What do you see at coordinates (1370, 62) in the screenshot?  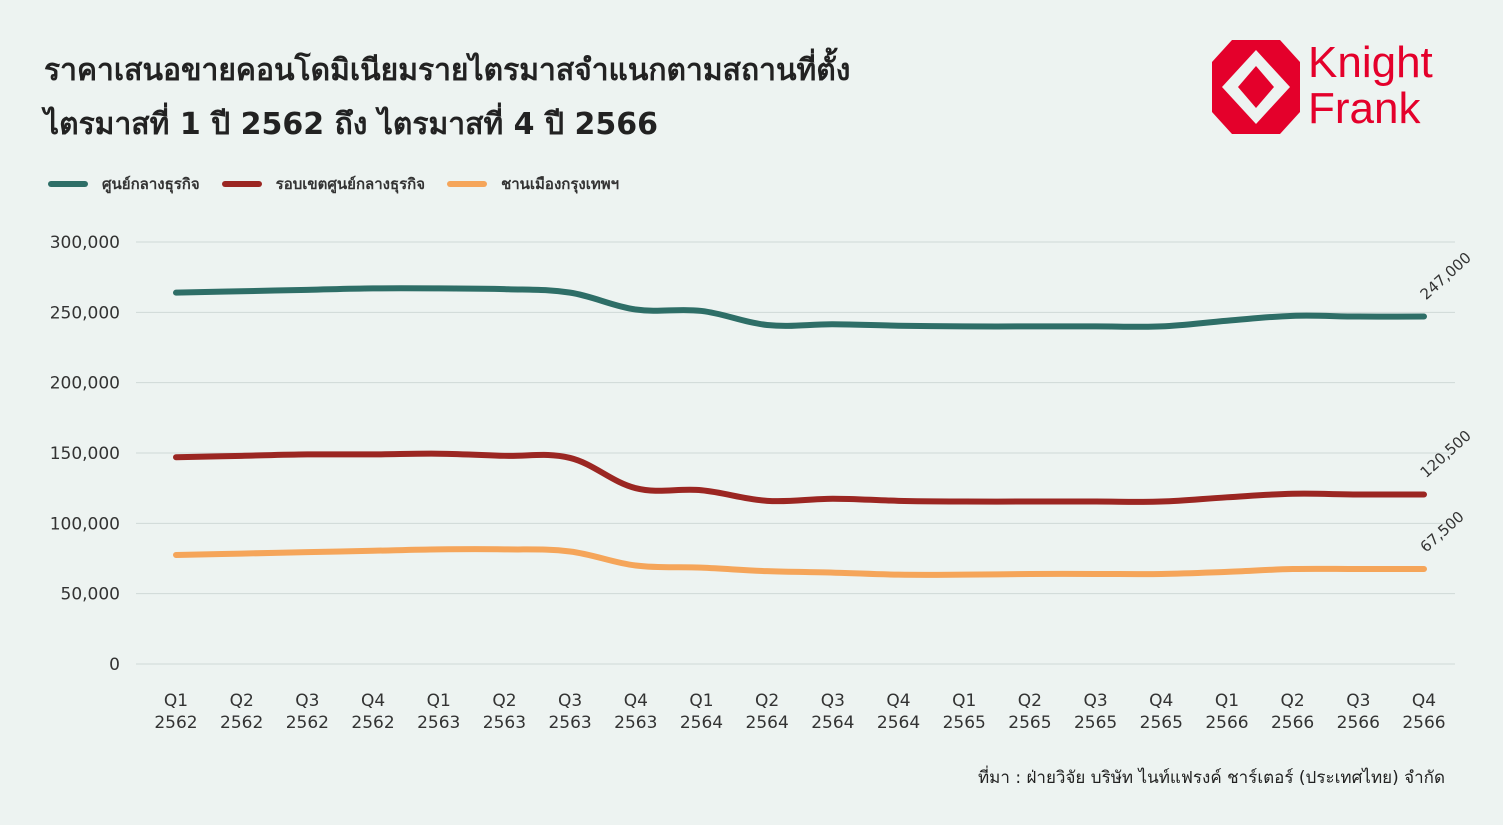 I see `logo-text-line1: Knight` at bounding box center [1370, 62].